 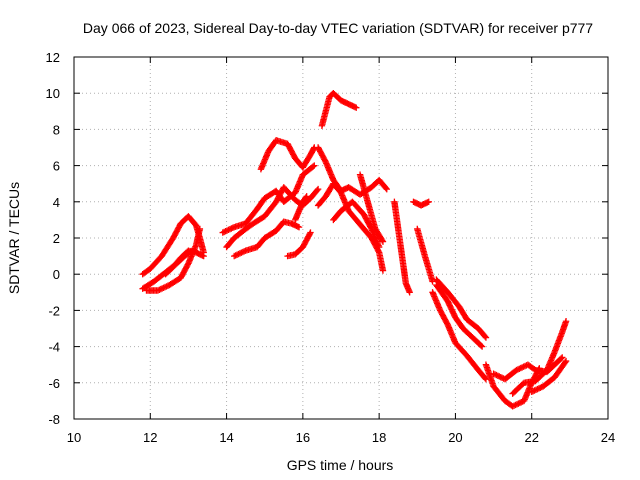 I want to click on series-arc-x, so click(x=539, y=357).